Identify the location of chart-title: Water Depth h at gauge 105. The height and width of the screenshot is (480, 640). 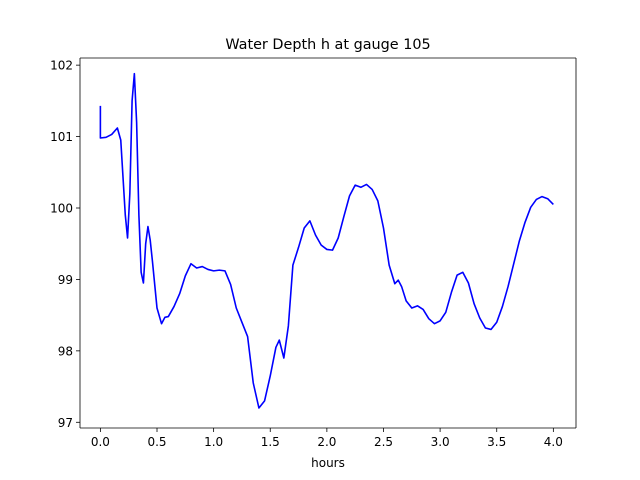
(327, 45).